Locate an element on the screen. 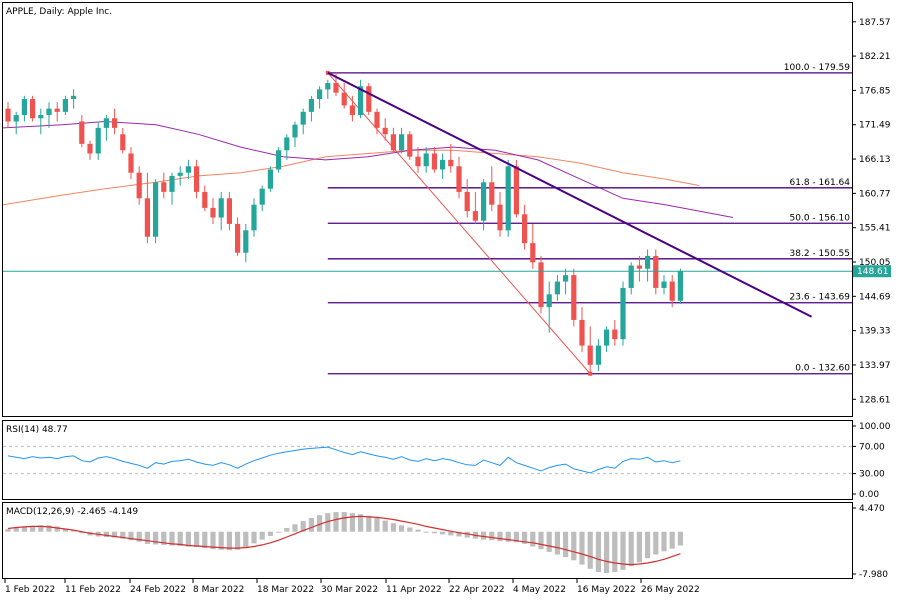 This screenshot has height=600, width=900. ma-fast-line is located at coordinates (368, 169).